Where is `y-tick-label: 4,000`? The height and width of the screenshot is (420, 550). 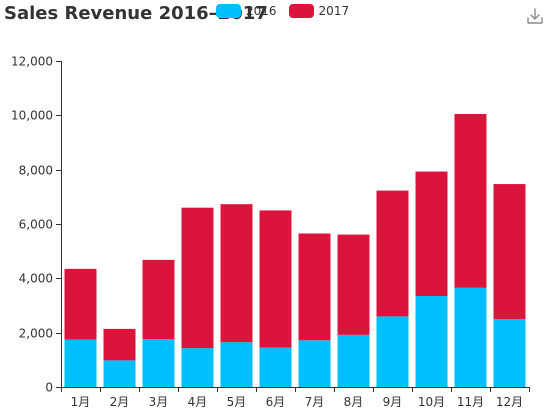
y-tick-label: 4,000 is located at coordinates (36, 279).